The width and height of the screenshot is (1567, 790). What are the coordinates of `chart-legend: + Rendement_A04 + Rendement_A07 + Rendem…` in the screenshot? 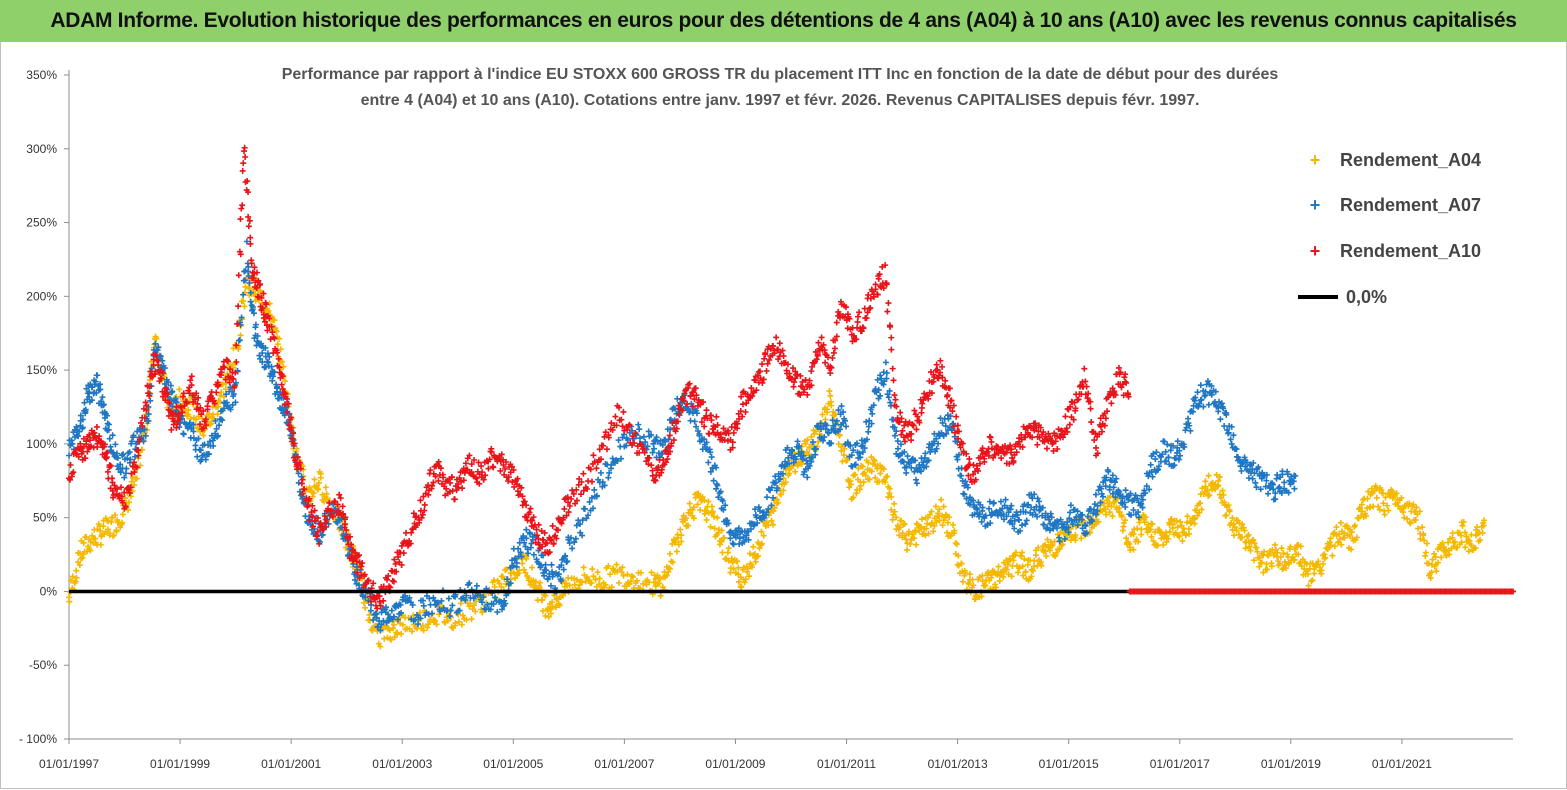 It's located at (1395, 227).